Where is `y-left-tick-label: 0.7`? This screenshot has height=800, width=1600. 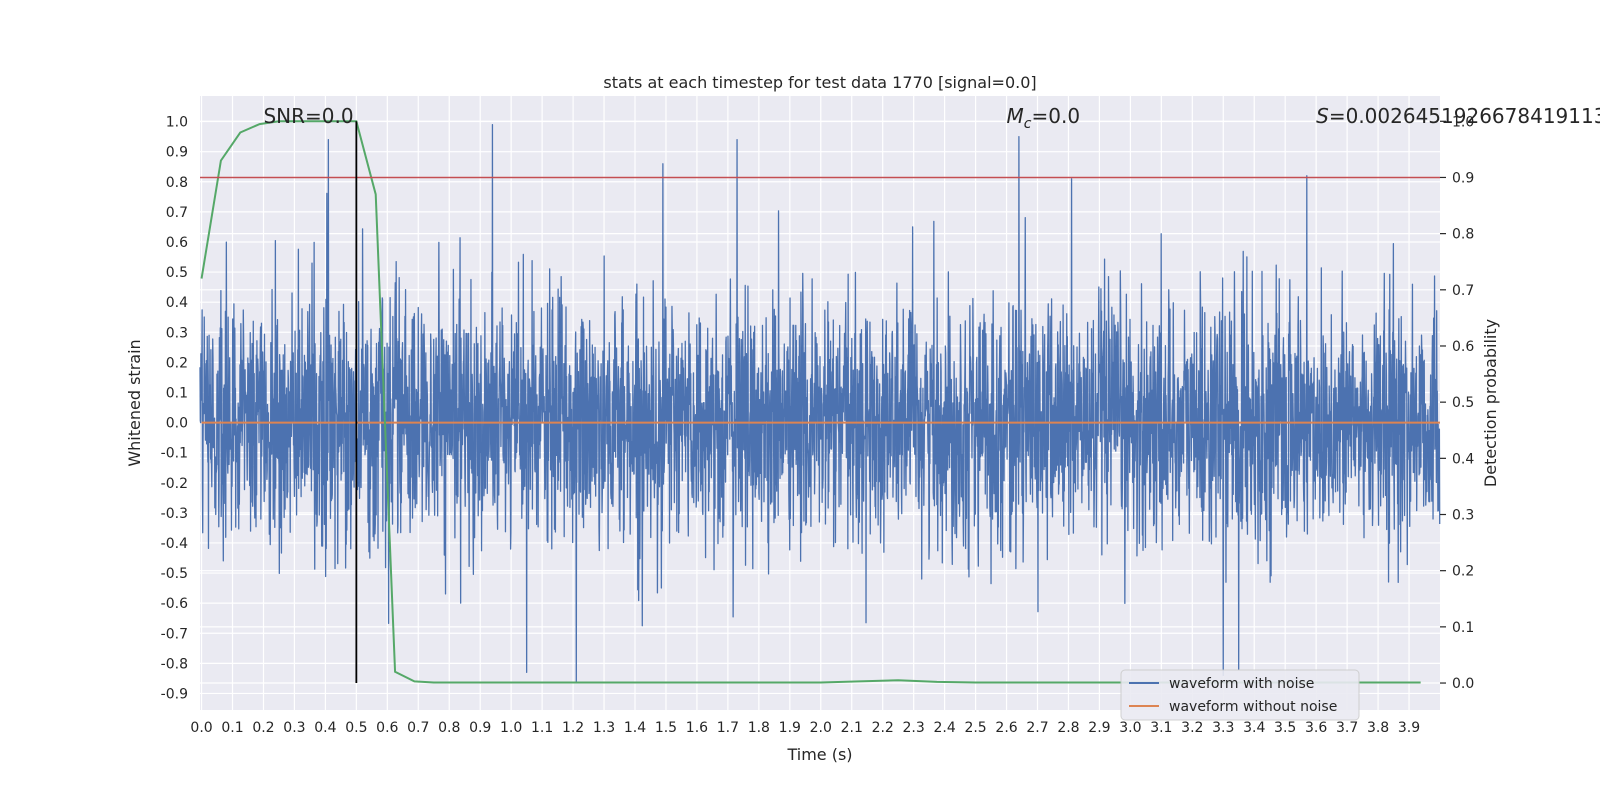
y-left-tick-label: 0.7 is located at coordinates (177, 213).